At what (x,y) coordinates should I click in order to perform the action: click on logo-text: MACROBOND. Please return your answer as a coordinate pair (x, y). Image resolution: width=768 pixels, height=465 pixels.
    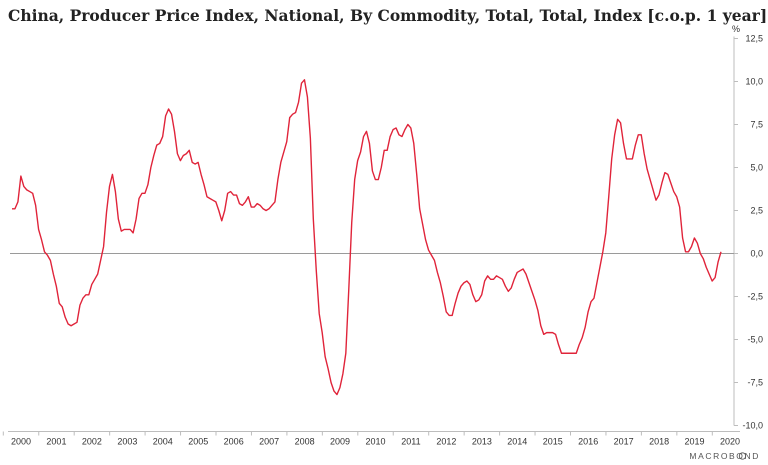
    Looking at the image, I should click on (724, 456).